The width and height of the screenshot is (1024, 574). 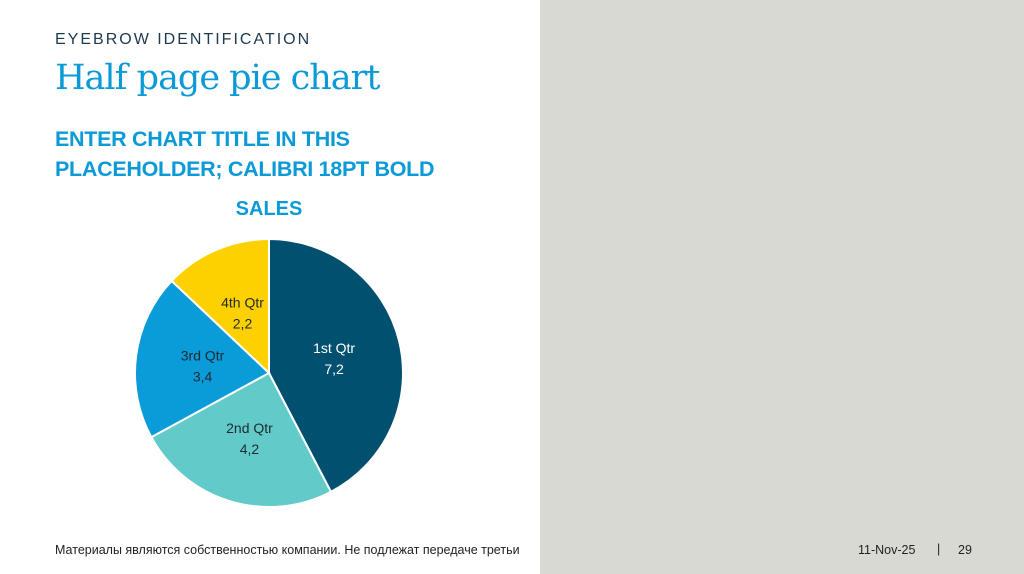 I want to click on page-number: 29, so click(x=965, y=550).